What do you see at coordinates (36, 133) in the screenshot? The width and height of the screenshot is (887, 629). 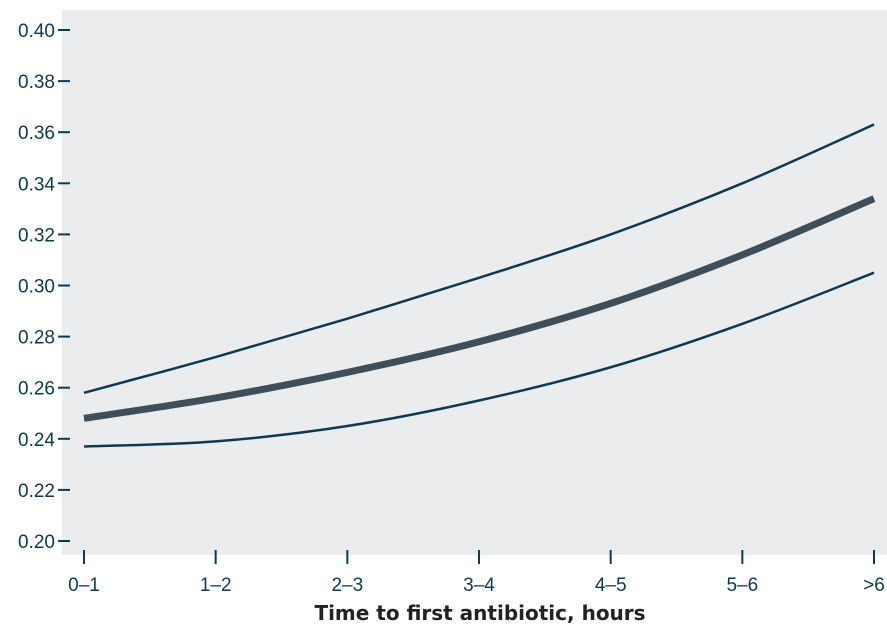 I see `y-tick-label: 0.36` at bounding box center [36, 133].